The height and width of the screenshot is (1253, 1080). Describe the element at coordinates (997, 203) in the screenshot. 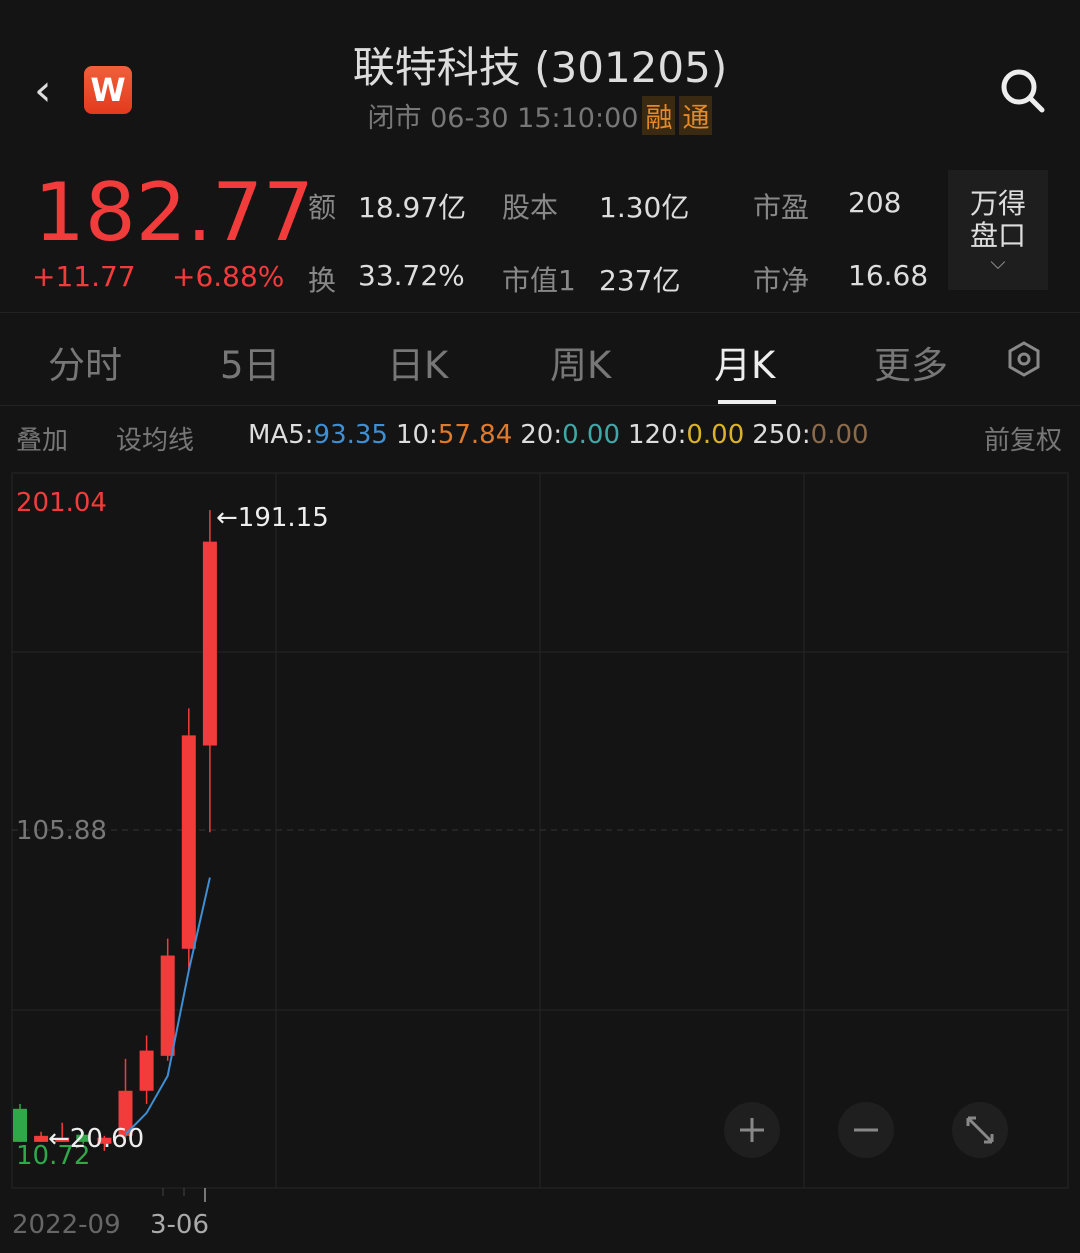

I see `pankou-line1: 万得` at that location.